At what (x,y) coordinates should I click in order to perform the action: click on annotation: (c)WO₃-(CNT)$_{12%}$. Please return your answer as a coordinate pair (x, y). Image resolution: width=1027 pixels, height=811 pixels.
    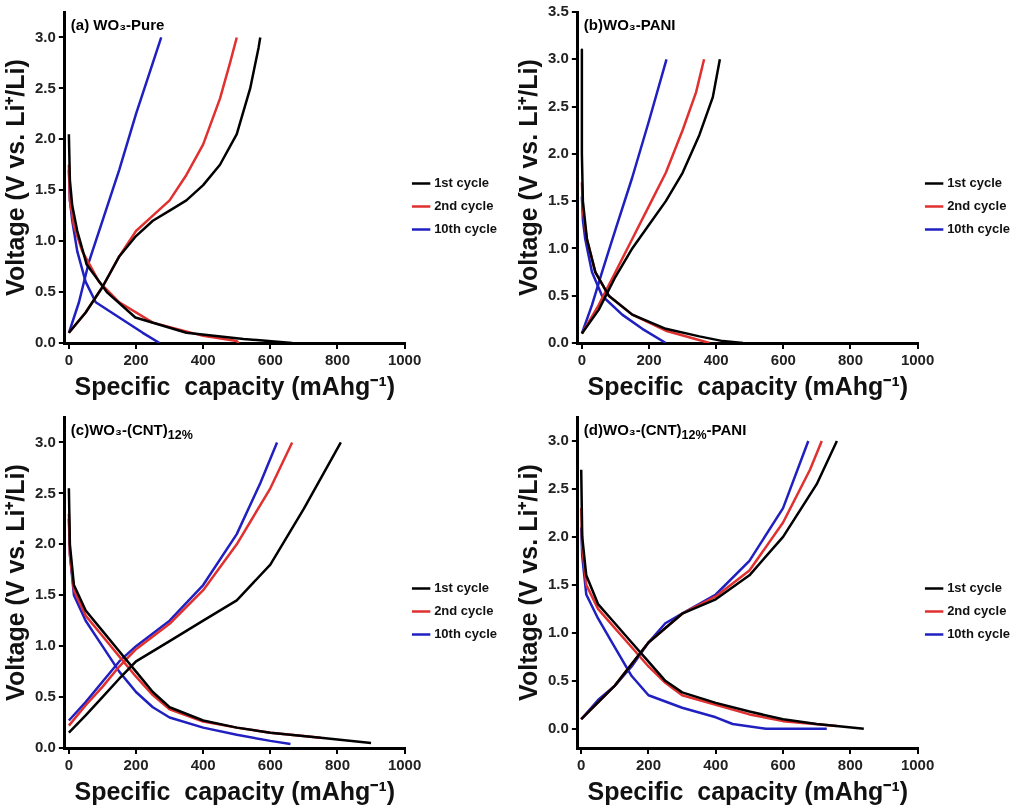
    Looking at the image, I should click on (131, 431).